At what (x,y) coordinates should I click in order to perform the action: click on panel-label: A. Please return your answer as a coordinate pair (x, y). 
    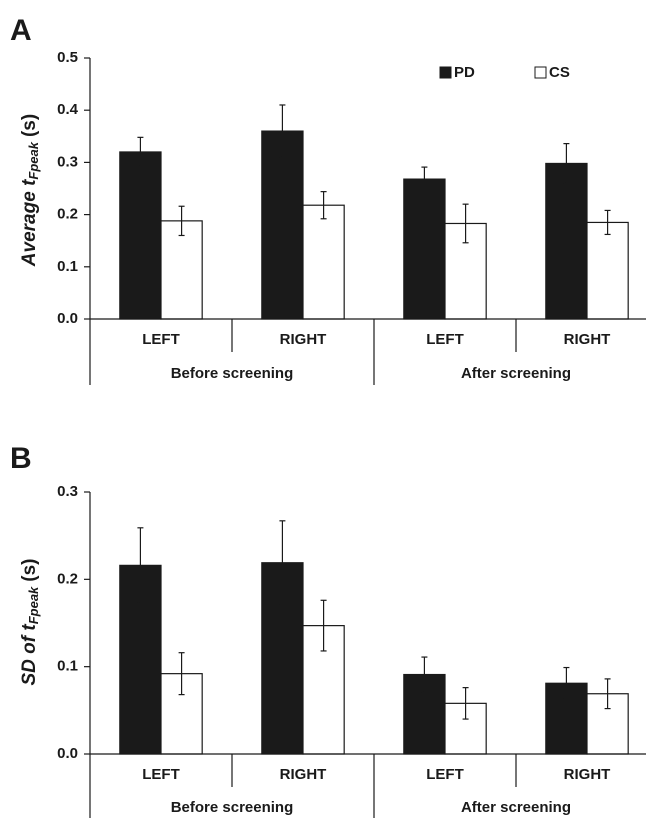
    Looking at the image, I should click on (21, 30).